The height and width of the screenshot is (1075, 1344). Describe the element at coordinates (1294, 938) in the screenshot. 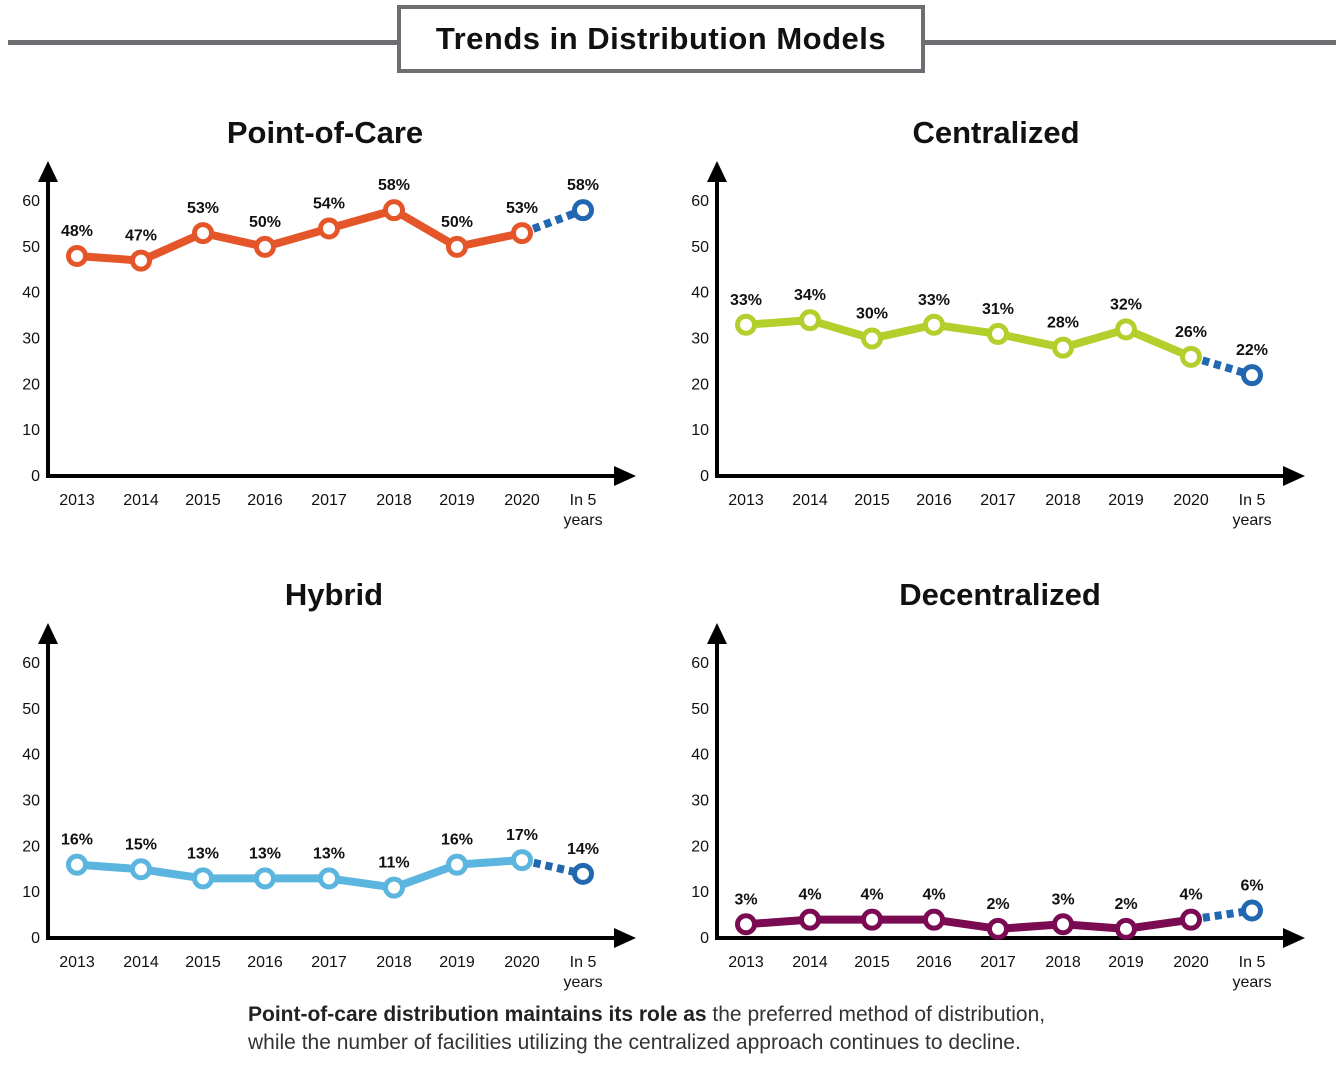

I see `x-axis-arrow` at that location.